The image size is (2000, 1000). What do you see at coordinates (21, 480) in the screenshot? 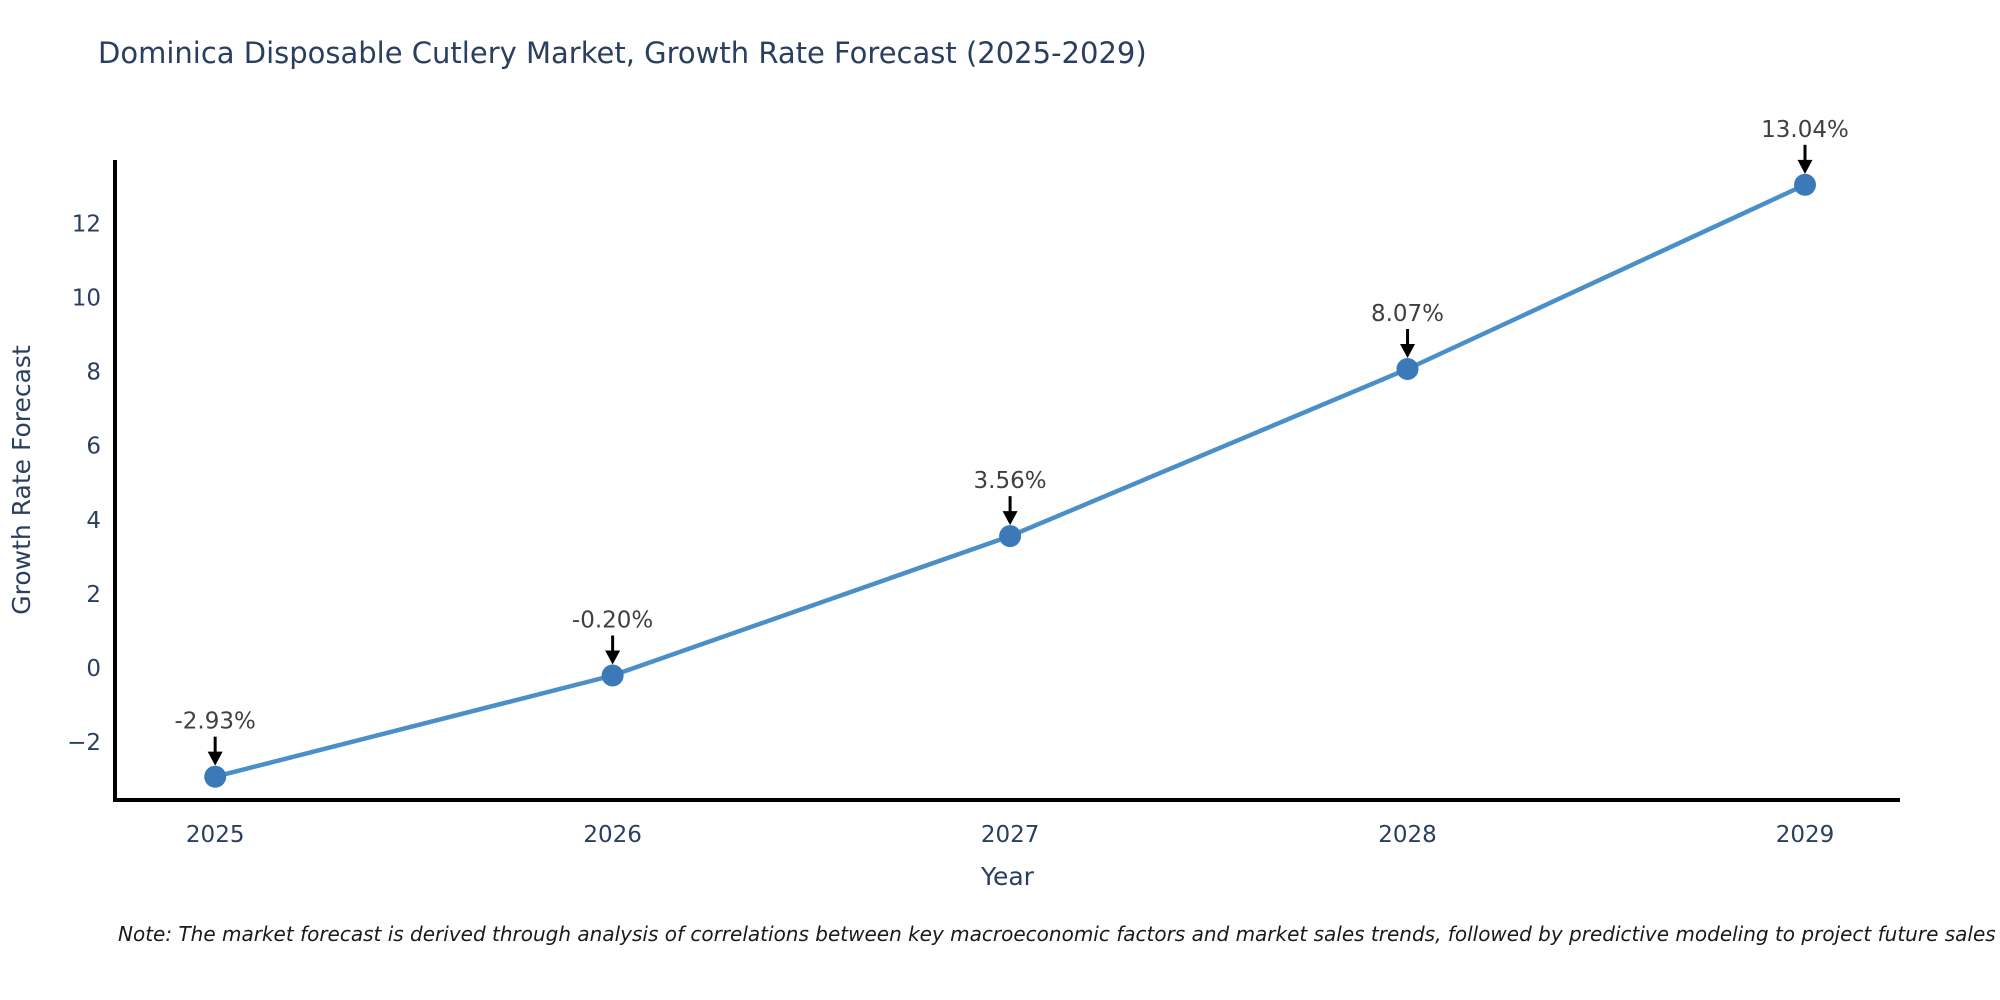
I see `y-axis-title: Growth Rate Forecast` at bounding box center [21, 480].